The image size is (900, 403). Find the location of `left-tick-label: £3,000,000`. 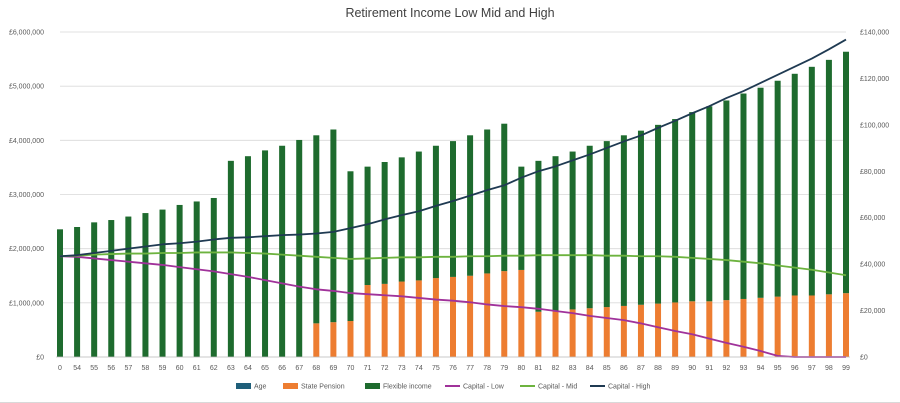

left-tick-label: £3,000,000 is located at coordinates (26, 195).